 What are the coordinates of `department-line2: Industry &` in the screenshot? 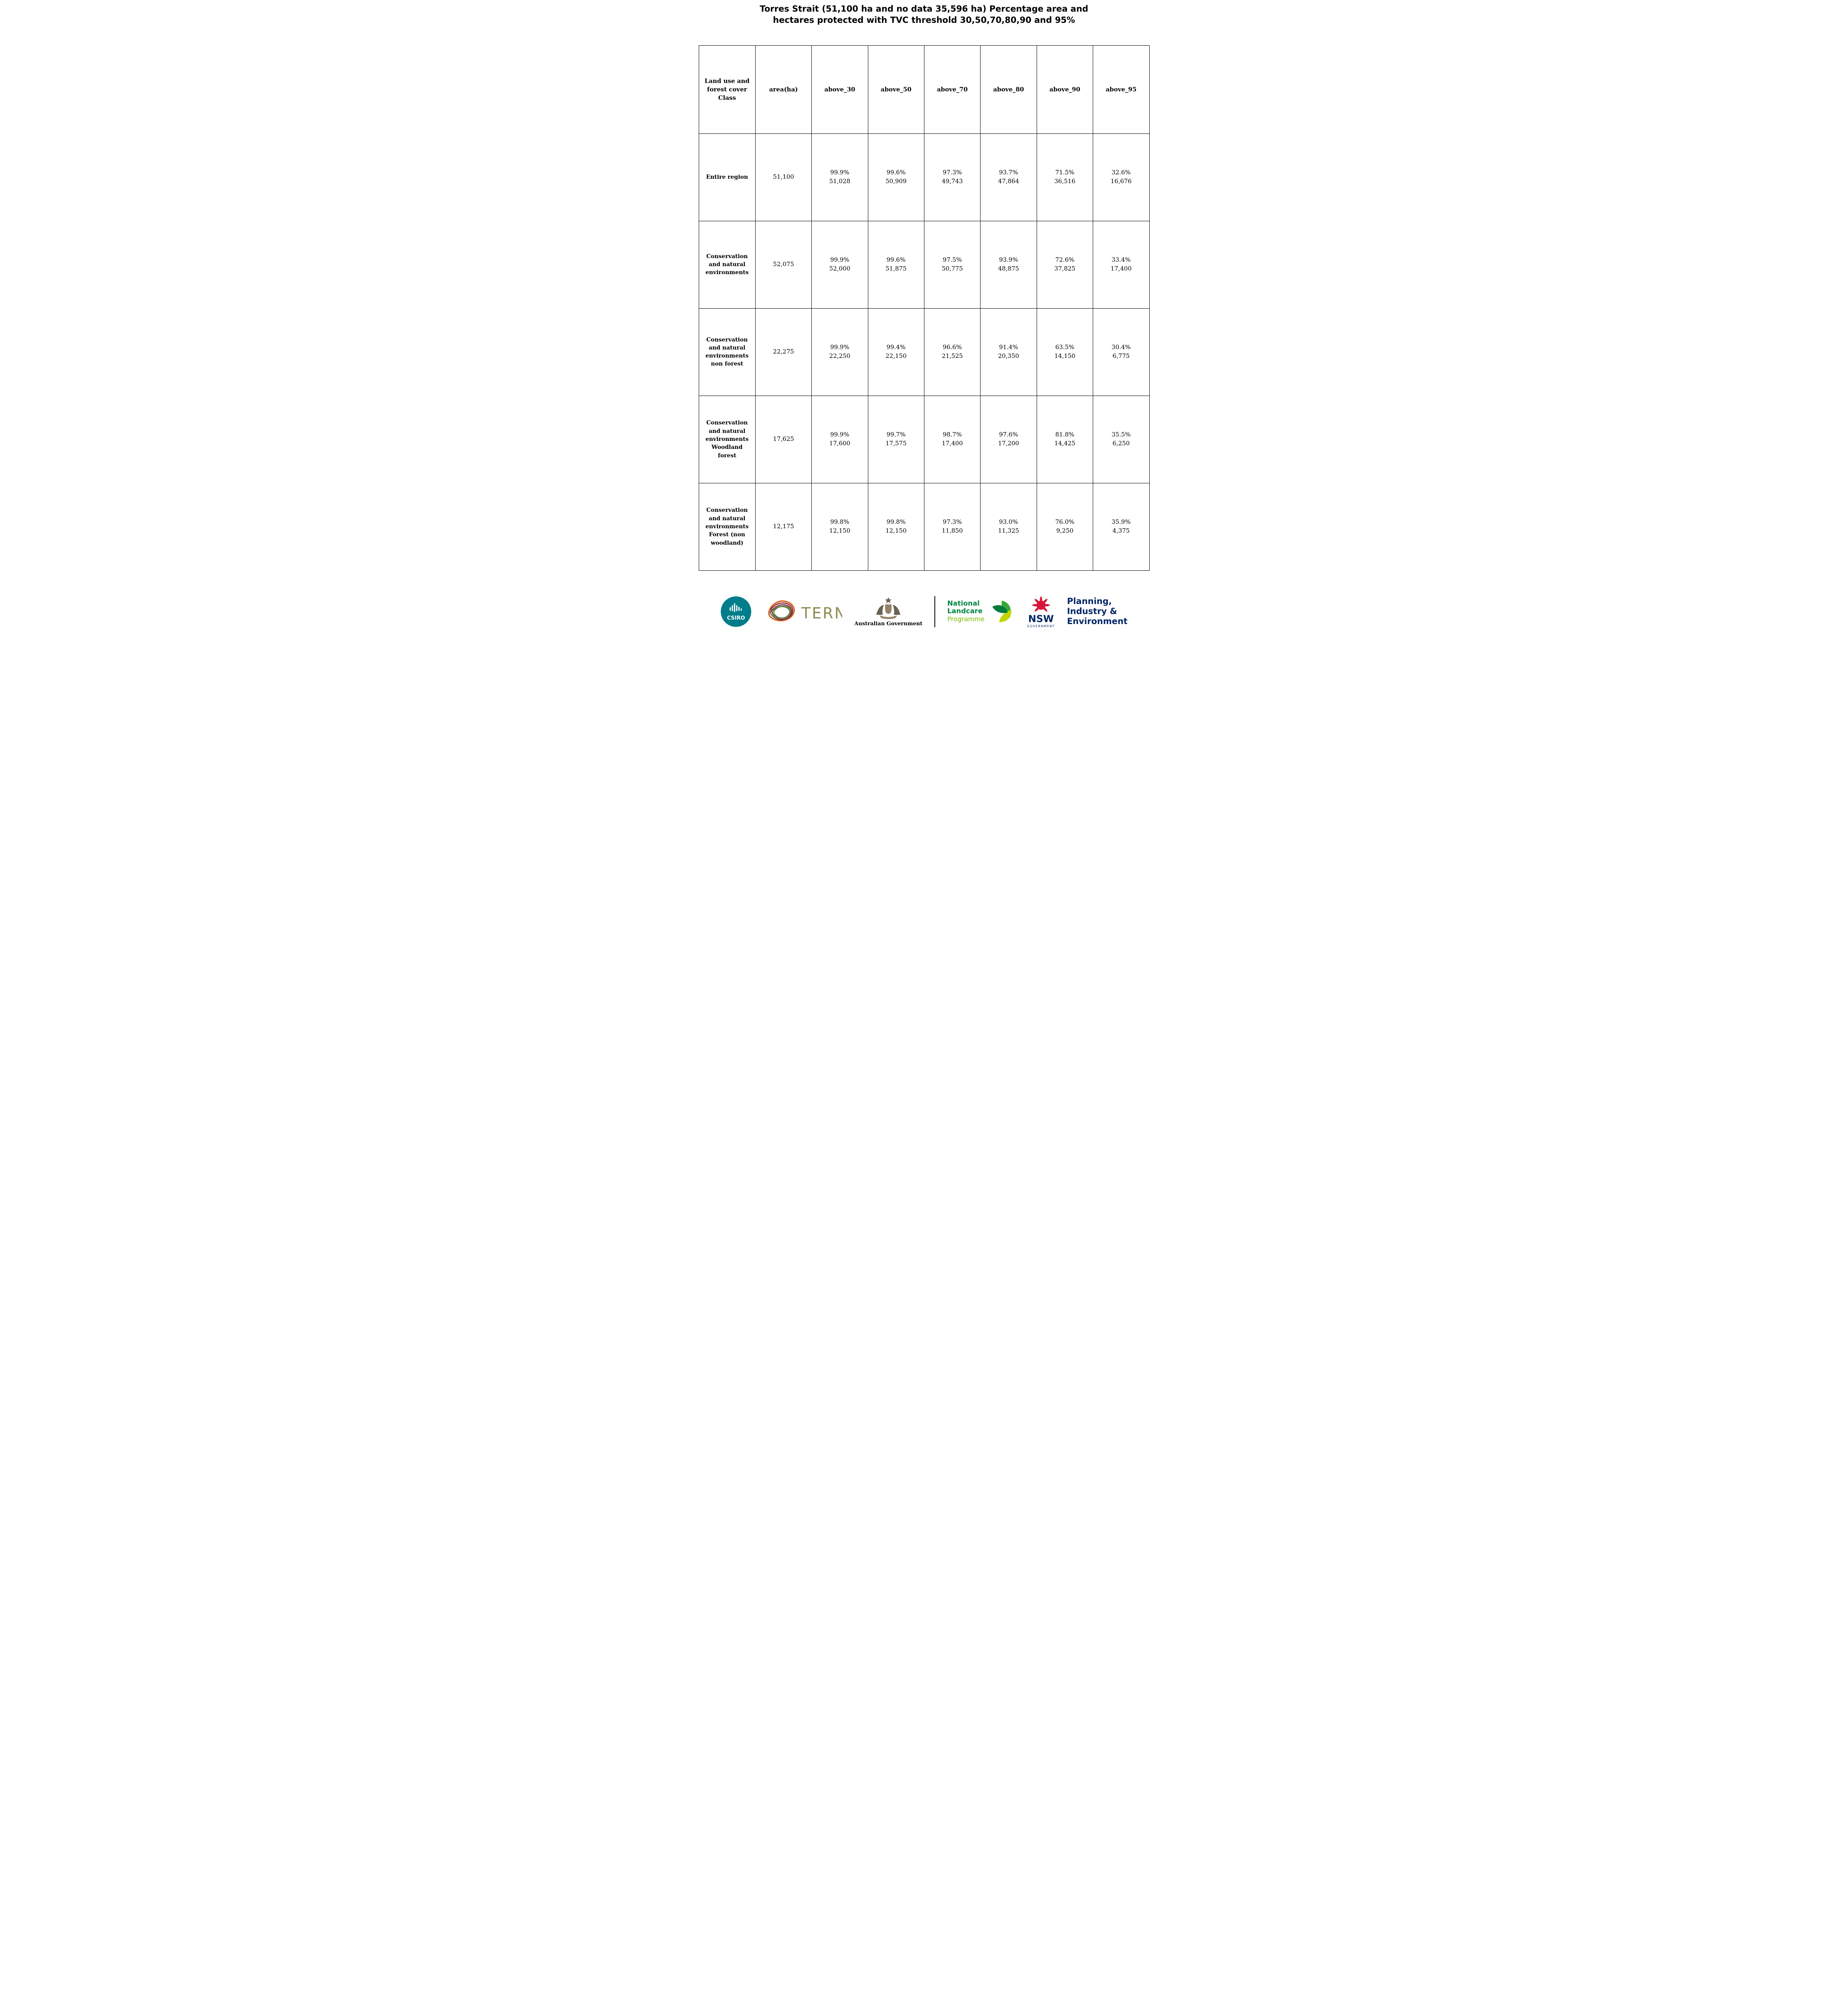 It's located at (1092, 611).